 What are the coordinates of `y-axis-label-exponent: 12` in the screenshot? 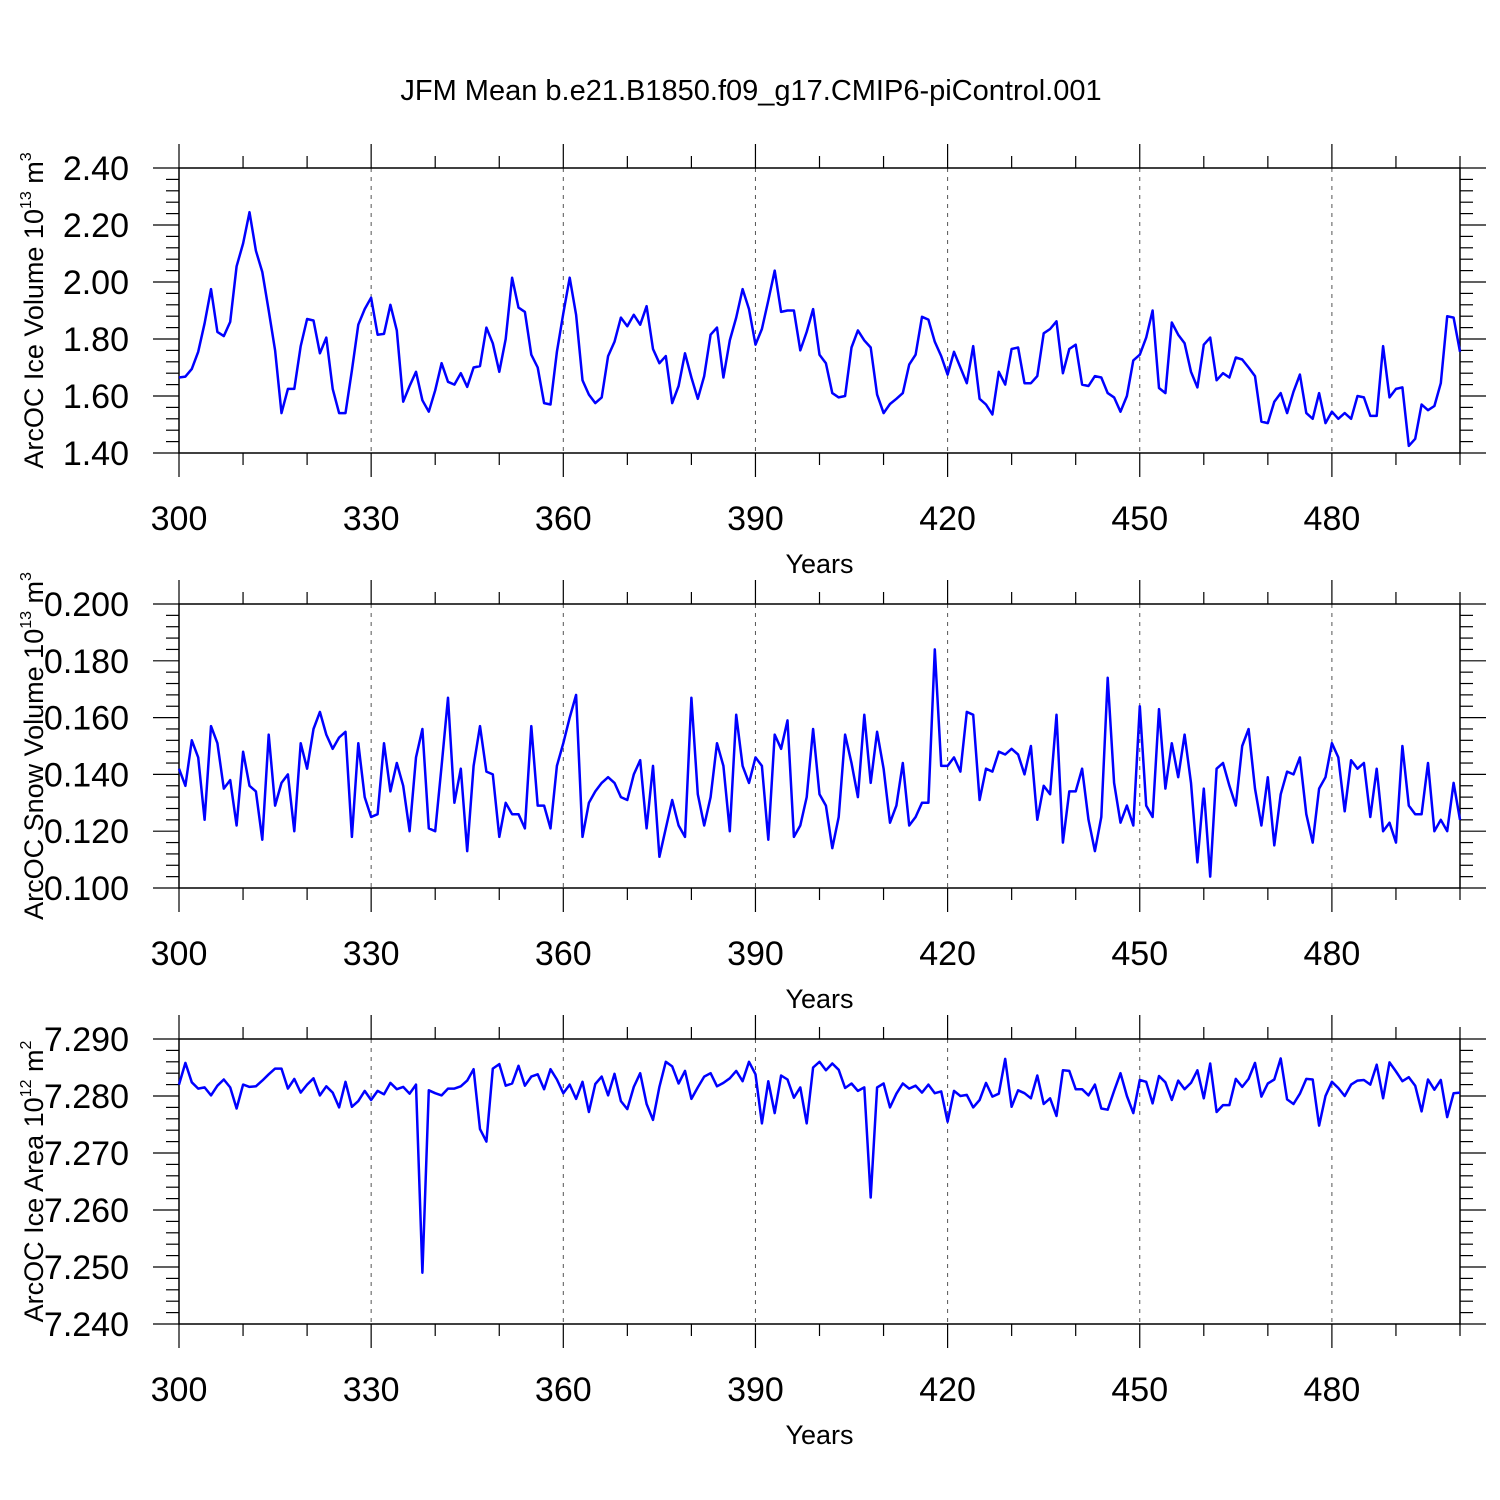 It's located at (26, 1088).